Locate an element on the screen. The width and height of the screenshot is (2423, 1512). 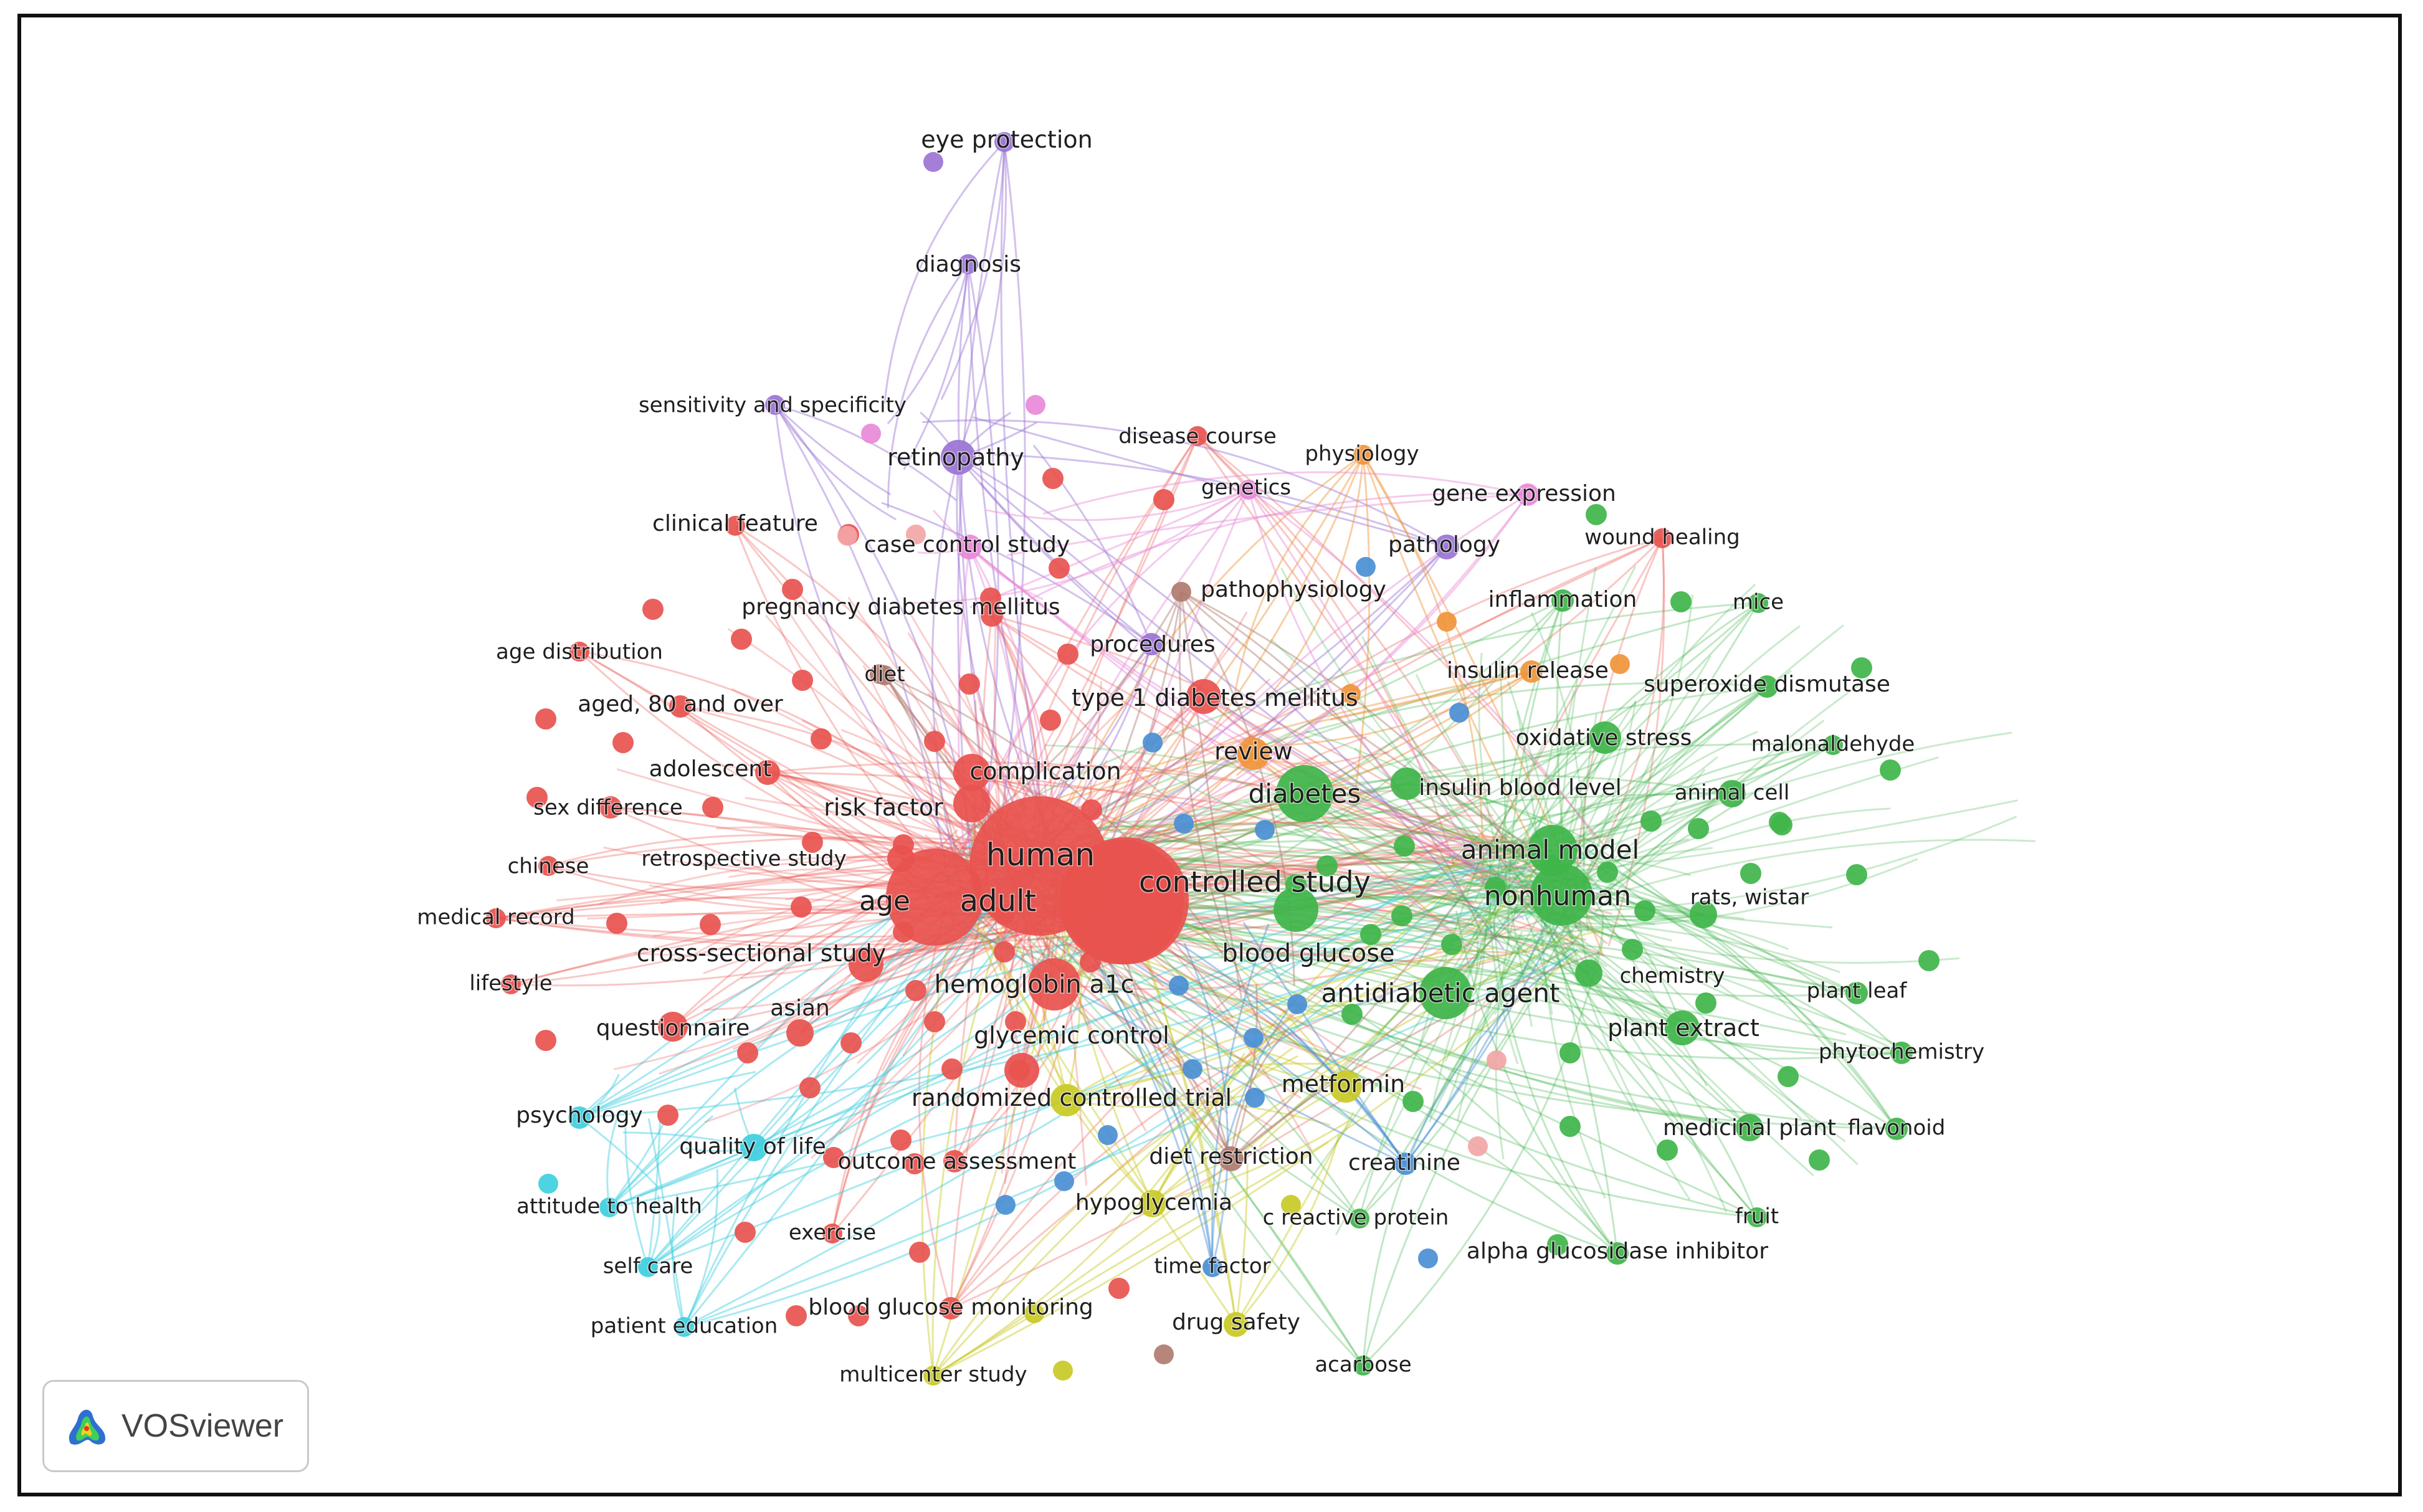
node-flavonoid is located at coordinates (1897, 1129).